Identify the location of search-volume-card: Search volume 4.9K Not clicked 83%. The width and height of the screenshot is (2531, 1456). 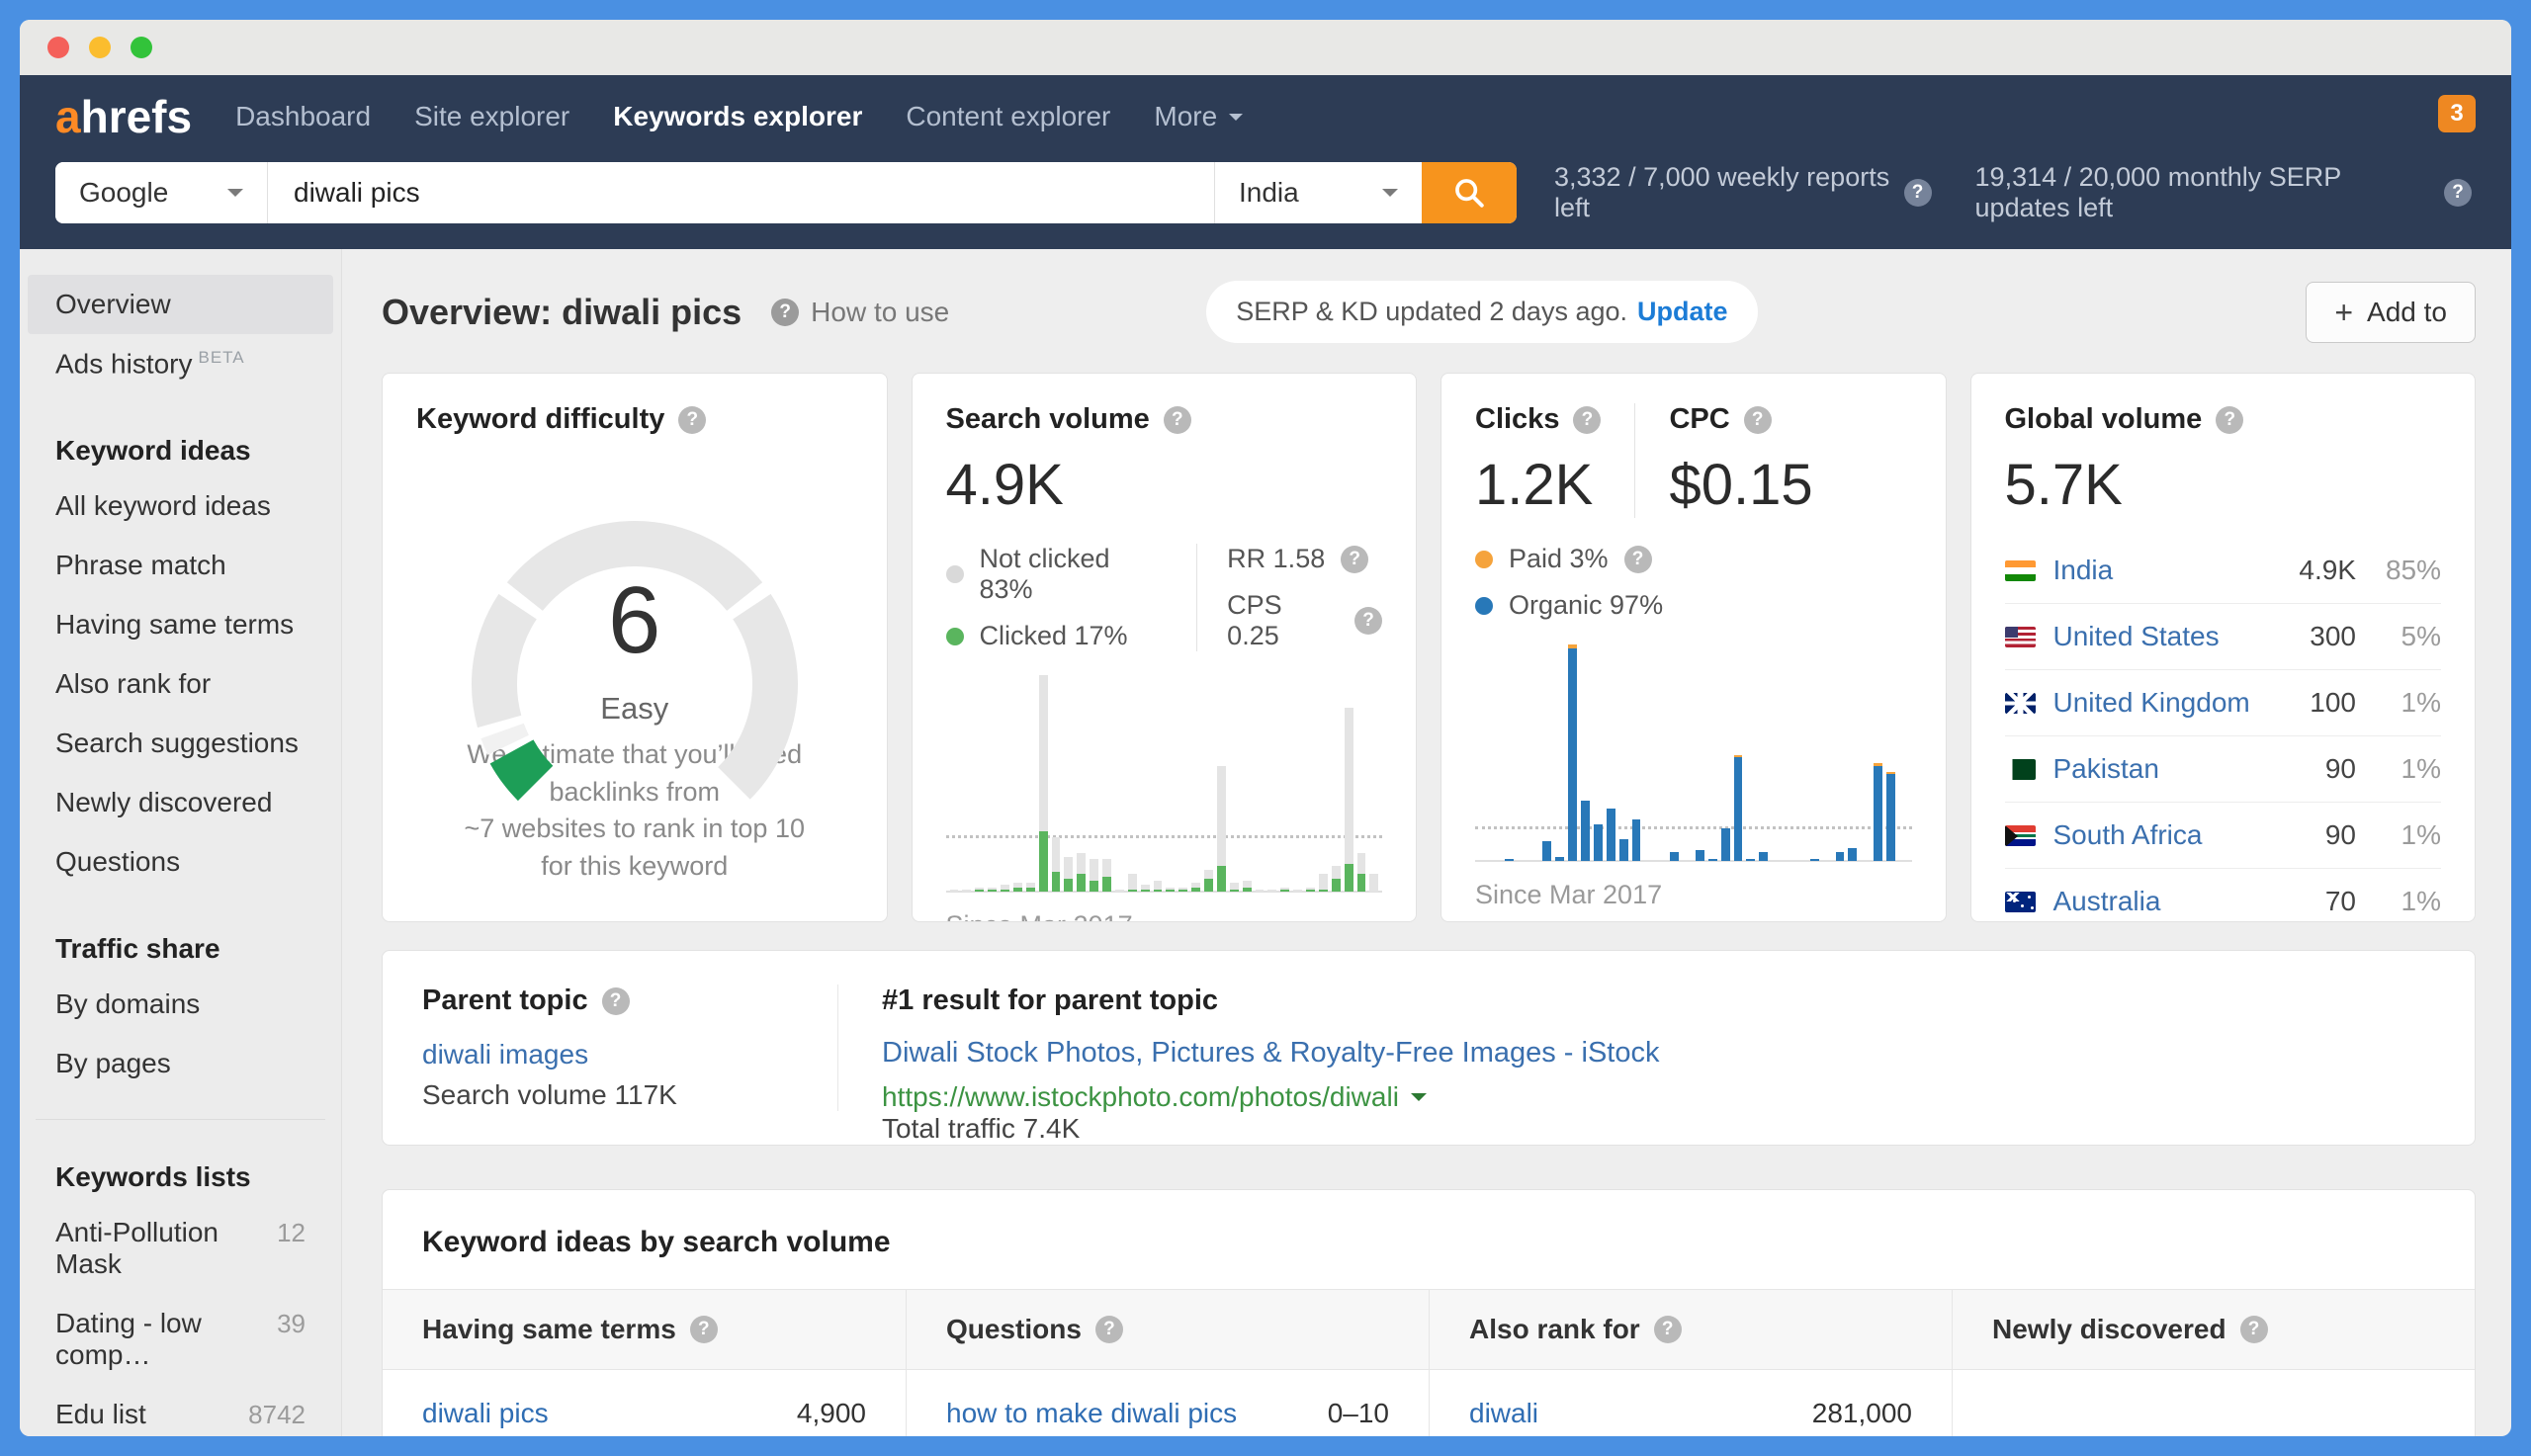
(1164, 647).